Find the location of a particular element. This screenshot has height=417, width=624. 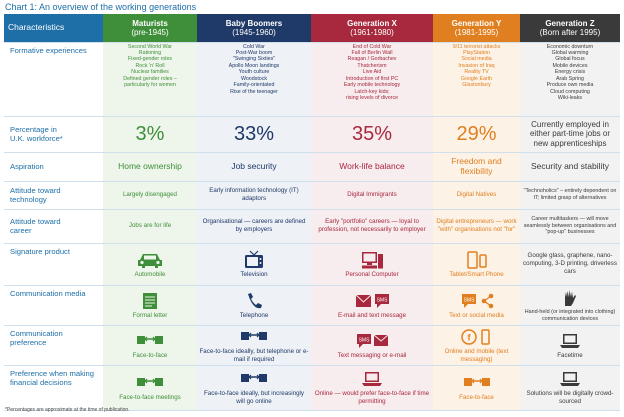

computer-icon is located at coordinates (372, 260).